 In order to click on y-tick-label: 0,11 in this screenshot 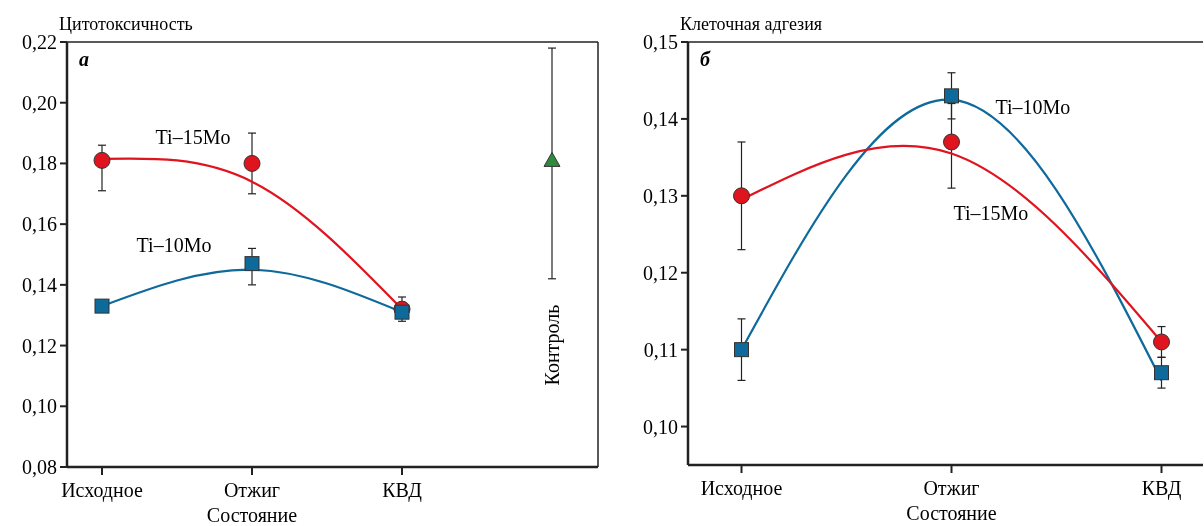, I will do `click(660, 349)`.